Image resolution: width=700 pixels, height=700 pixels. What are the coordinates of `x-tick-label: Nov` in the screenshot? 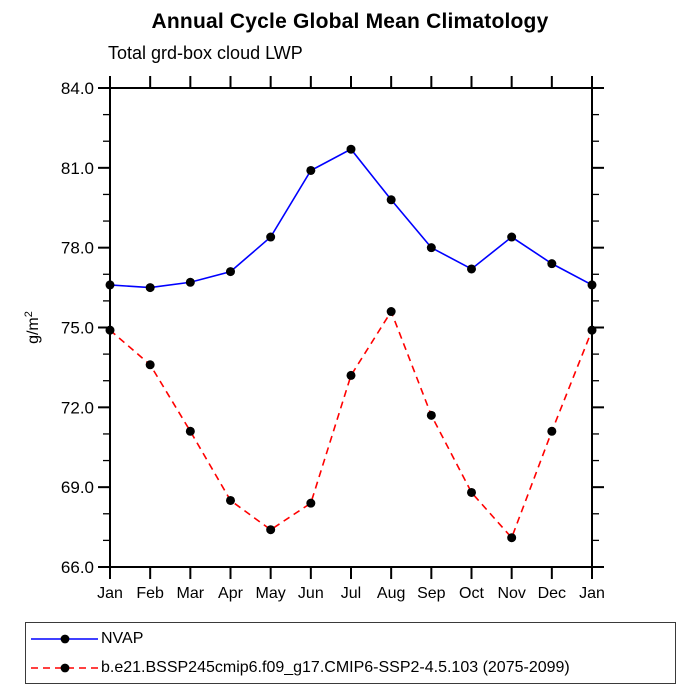 It's located at (511, 593).